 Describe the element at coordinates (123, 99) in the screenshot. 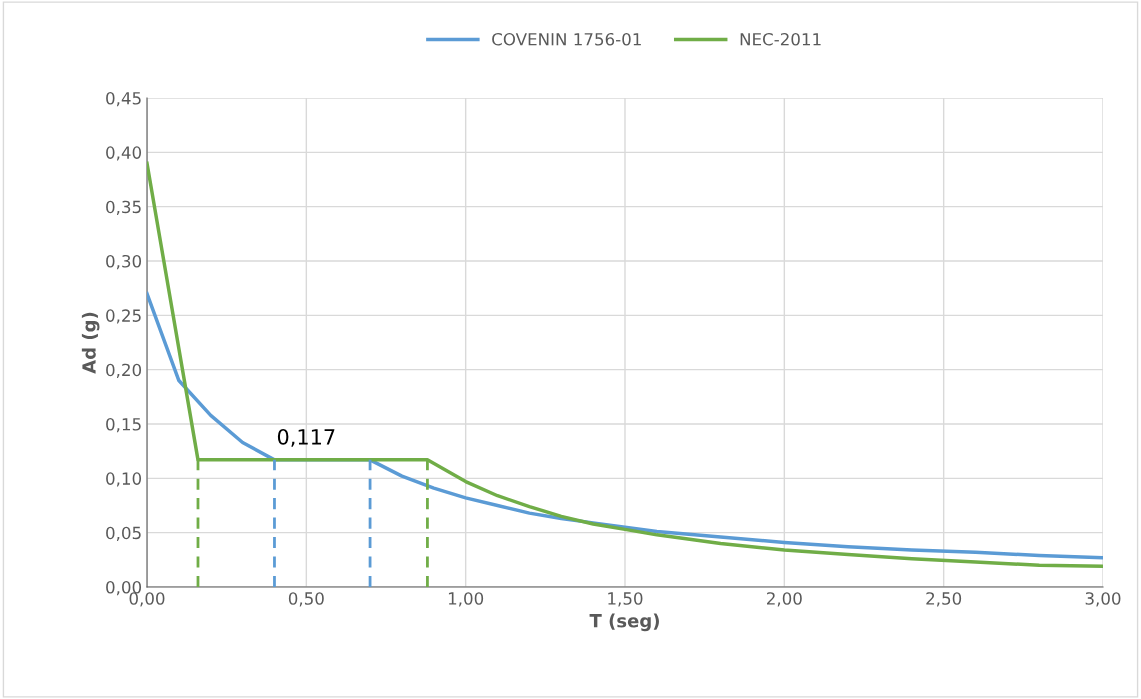

I see `y-tick-label: 0,45` at that location.